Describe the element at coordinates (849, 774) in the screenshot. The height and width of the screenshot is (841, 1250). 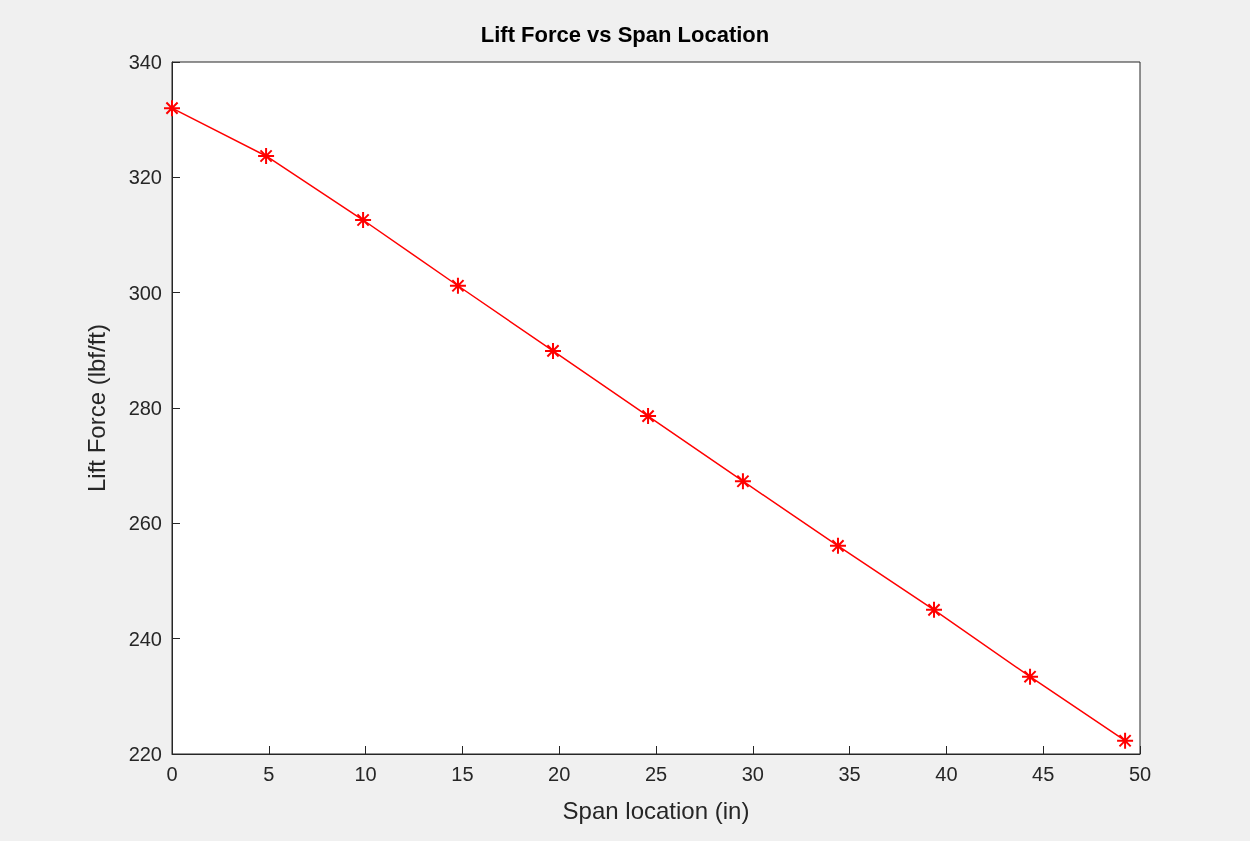
I see `x-tick-label: 35` at that location.